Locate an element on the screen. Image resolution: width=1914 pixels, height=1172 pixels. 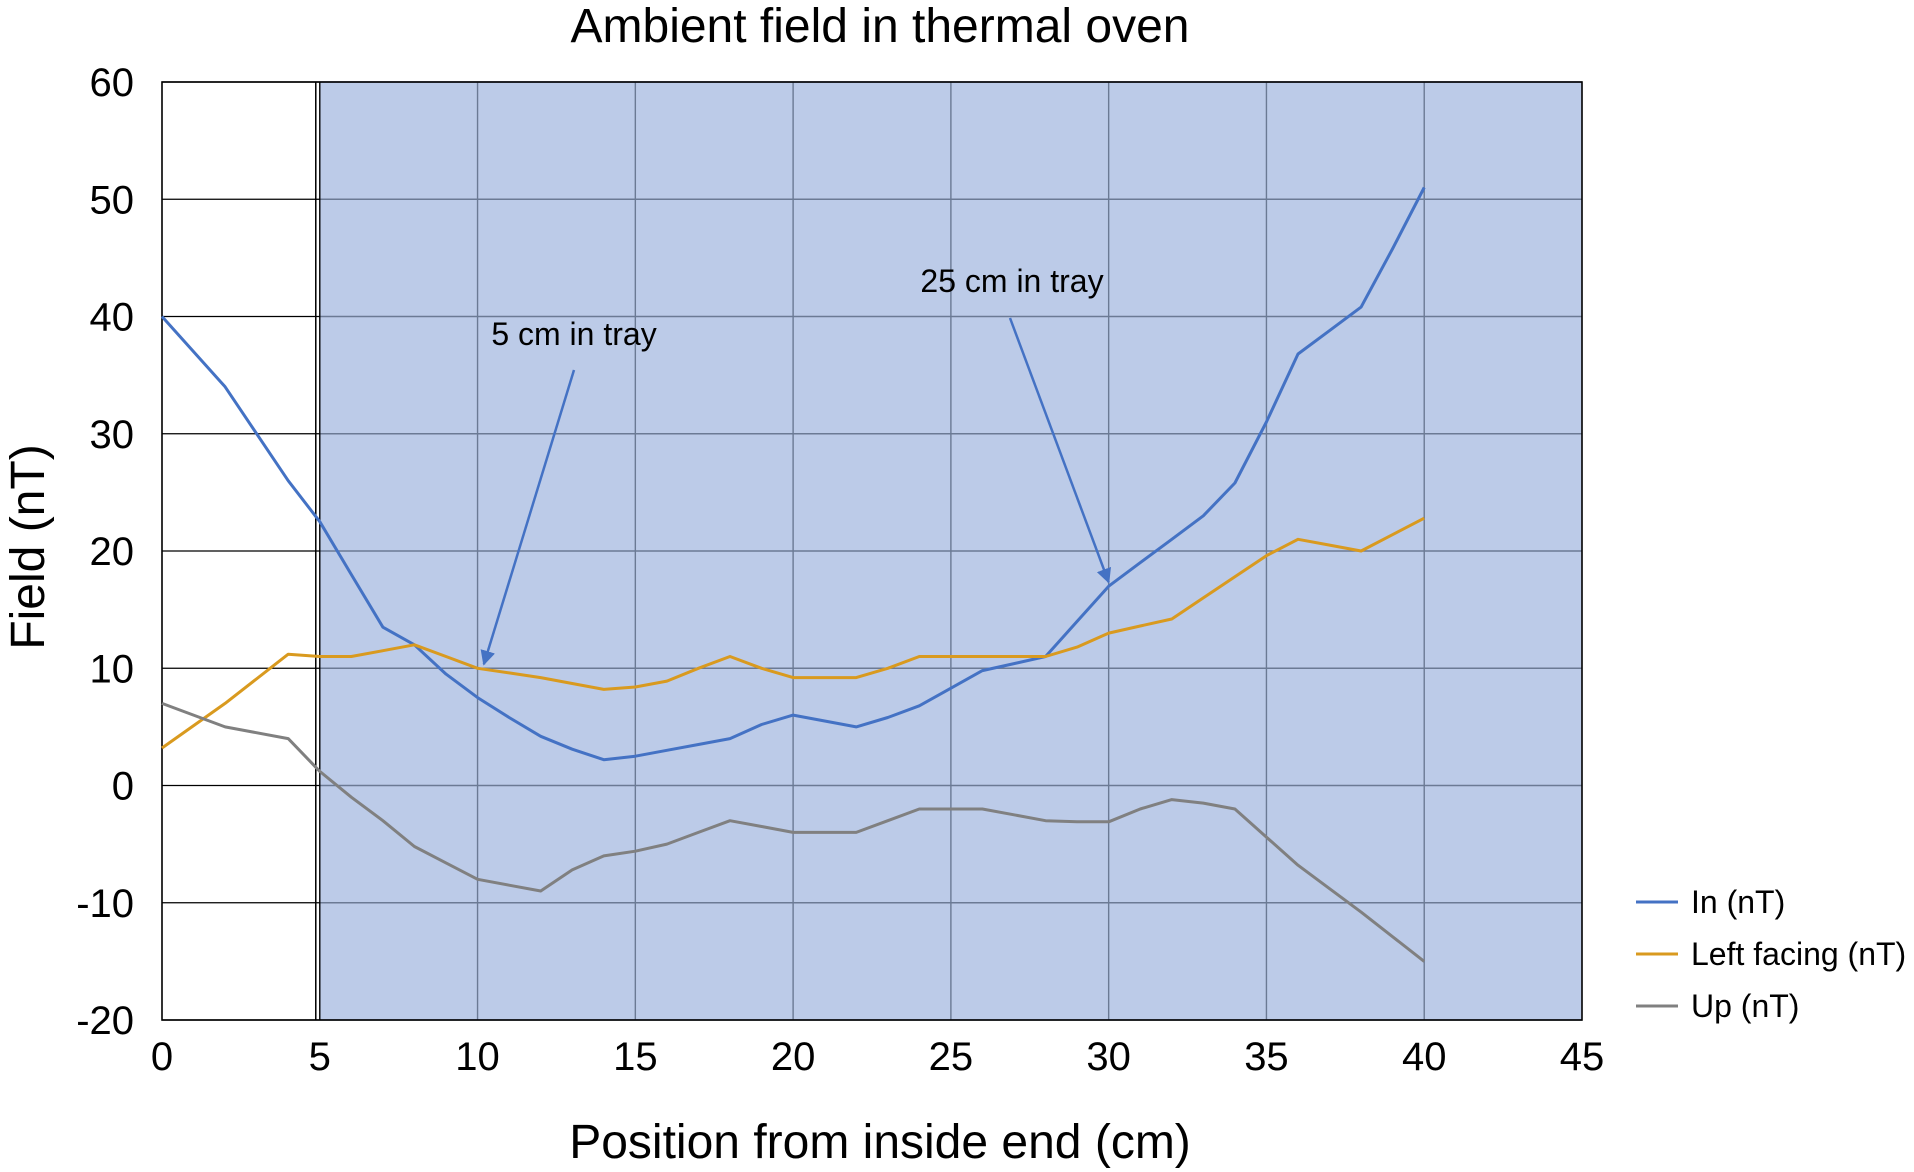
x-tick-label: 30 is located at coordinates (1108, 1057).